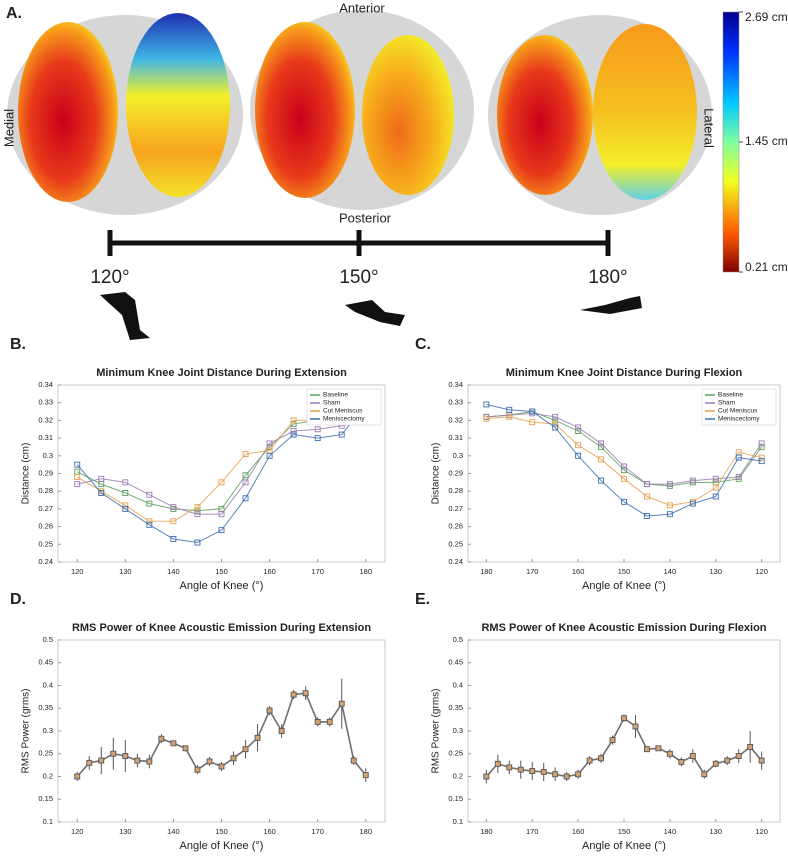  Describe the element at coordinates (766, 141) in the screenshot. I see `colorbar-label: 1.45 cm` at that location.